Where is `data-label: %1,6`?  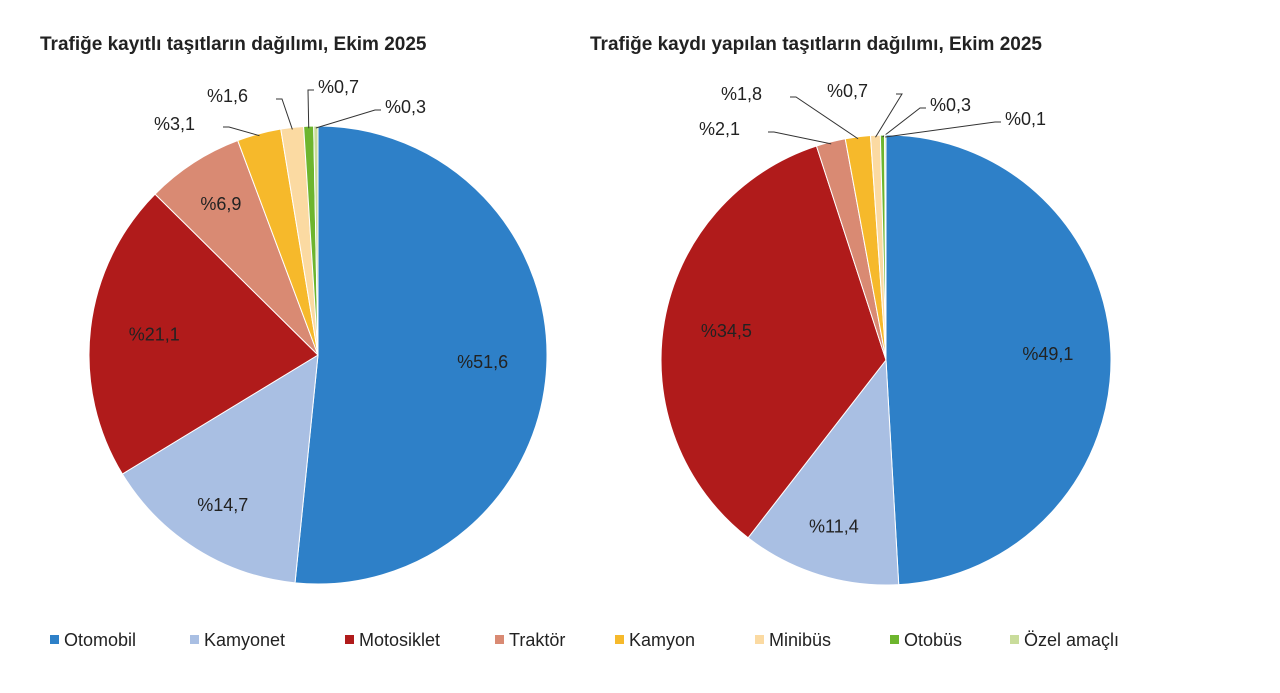
data-label: %1,6 is located at coordinates (227, 96).